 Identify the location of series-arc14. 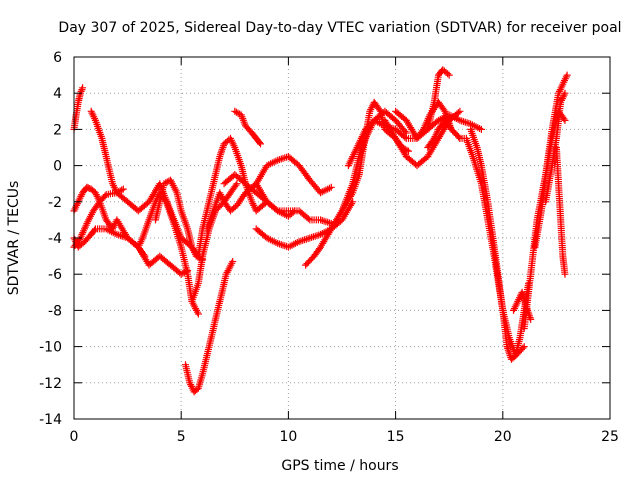
(293, 175).